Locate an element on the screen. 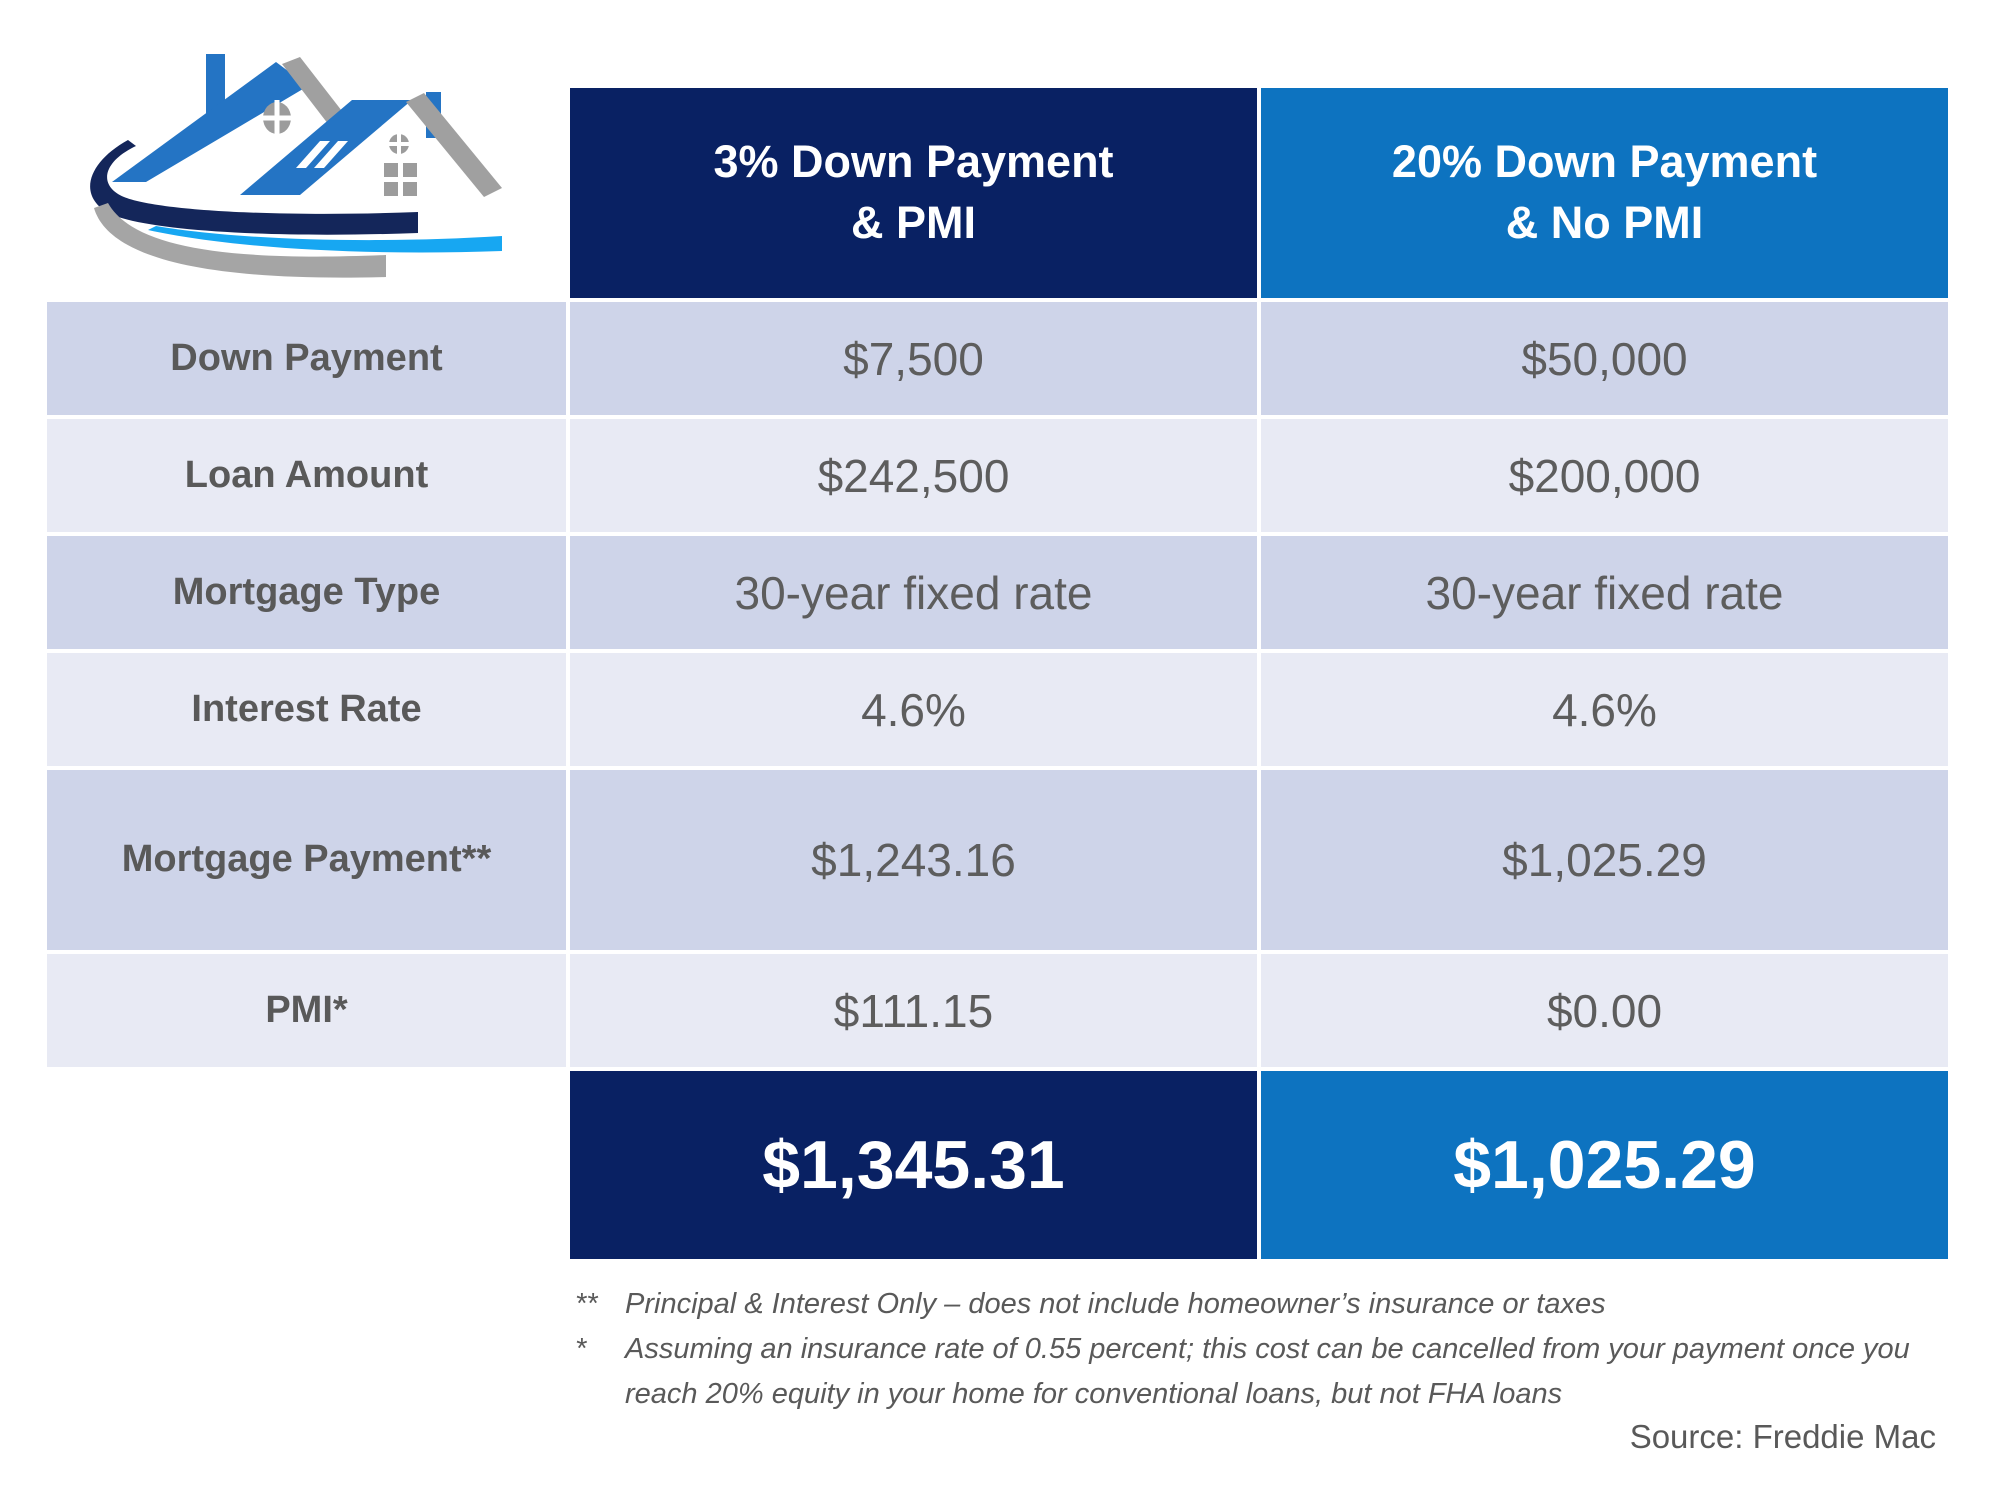  cell-mortgage-payment-20pct: $1,025.29 is located at coordinates (1604, 860).